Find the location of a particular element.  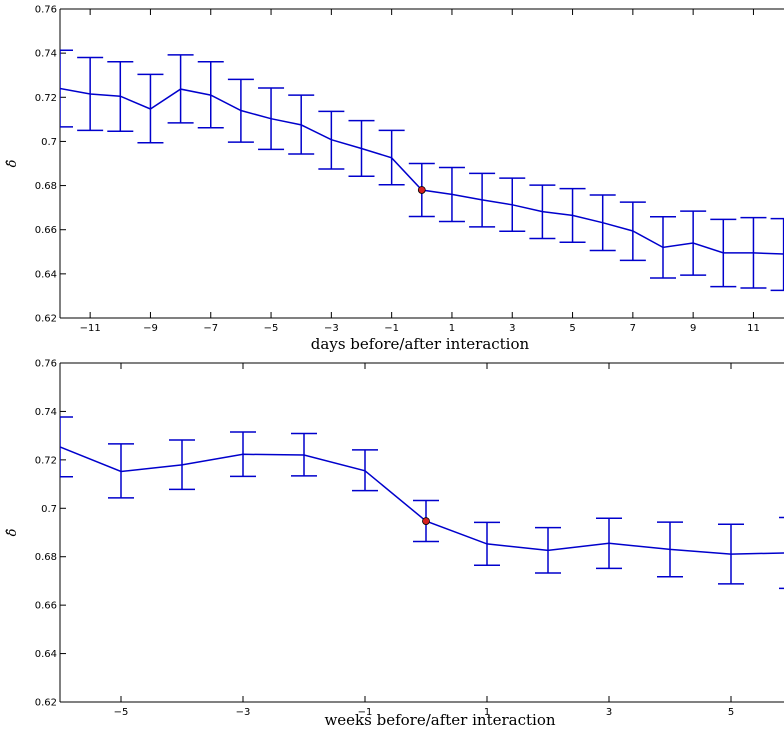

x-tick-label: −9 is located at coordinates (150, 328).